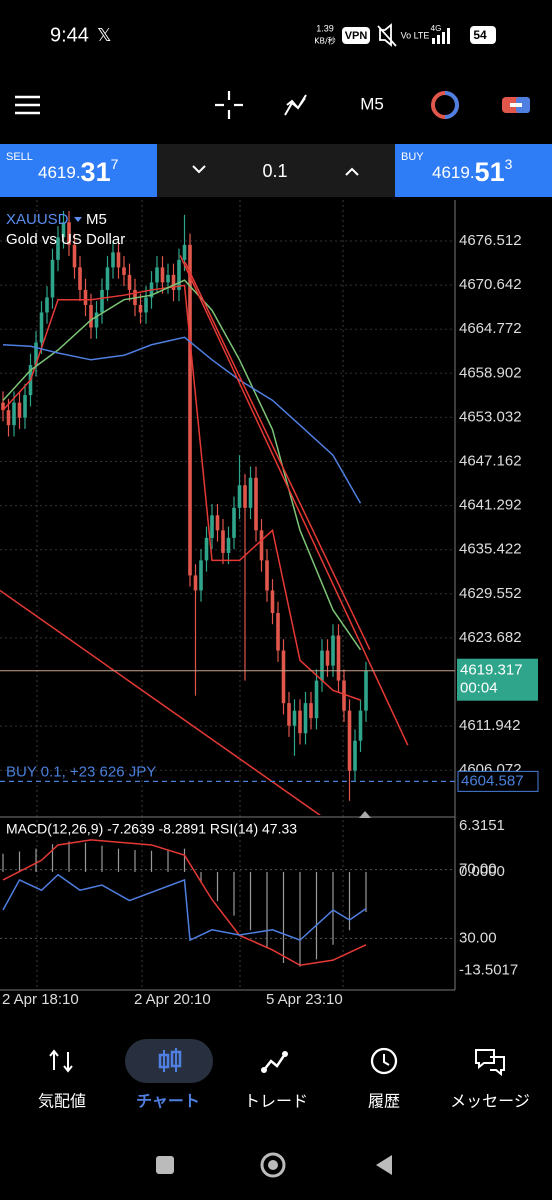  I want to click on y-tick-label: 4676.512, so click(490, 240).